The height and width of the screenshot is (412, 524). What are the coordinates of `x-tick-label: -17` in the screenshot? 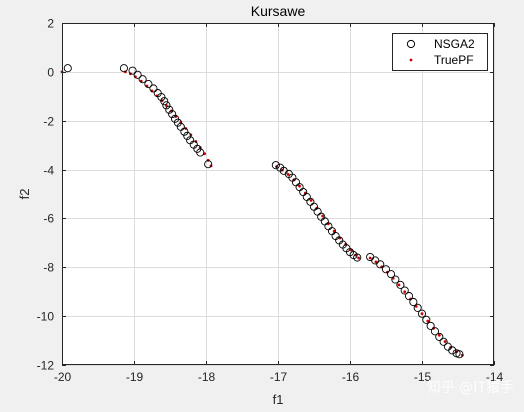 It's located at (279, 377).